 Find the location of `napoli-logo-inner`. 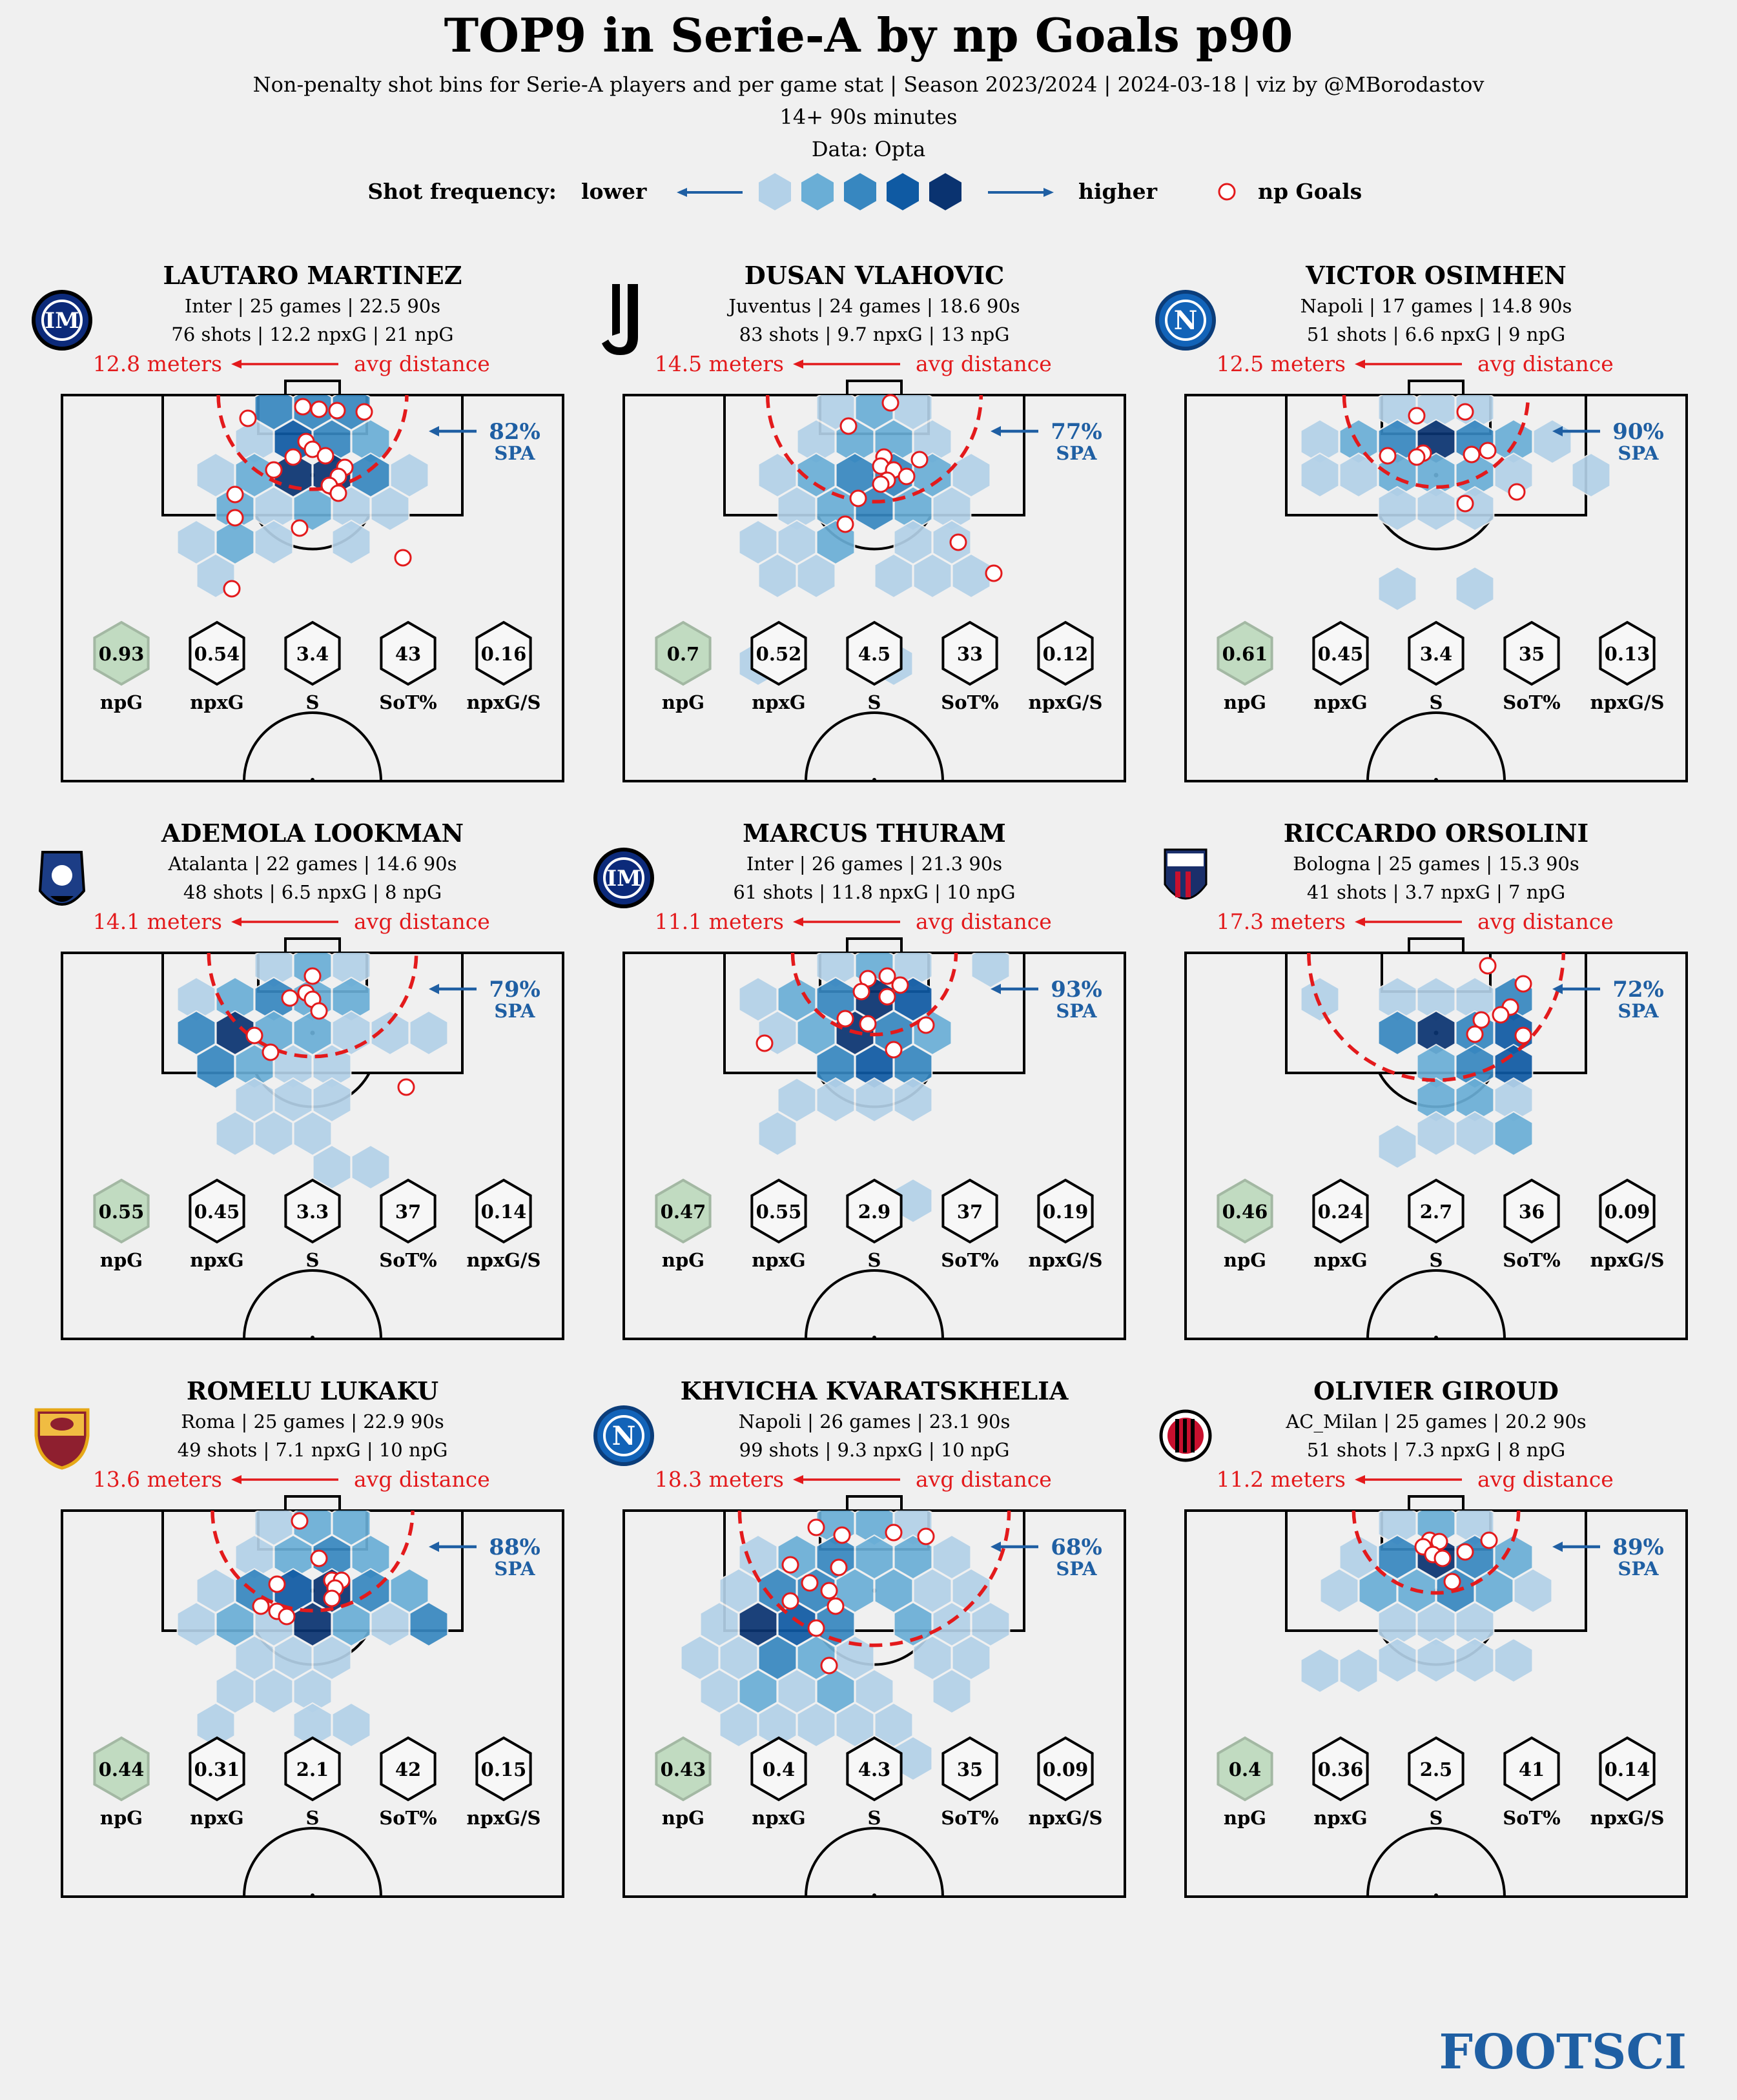

napoli-logo-inner is located at coordinates (623, 1435).